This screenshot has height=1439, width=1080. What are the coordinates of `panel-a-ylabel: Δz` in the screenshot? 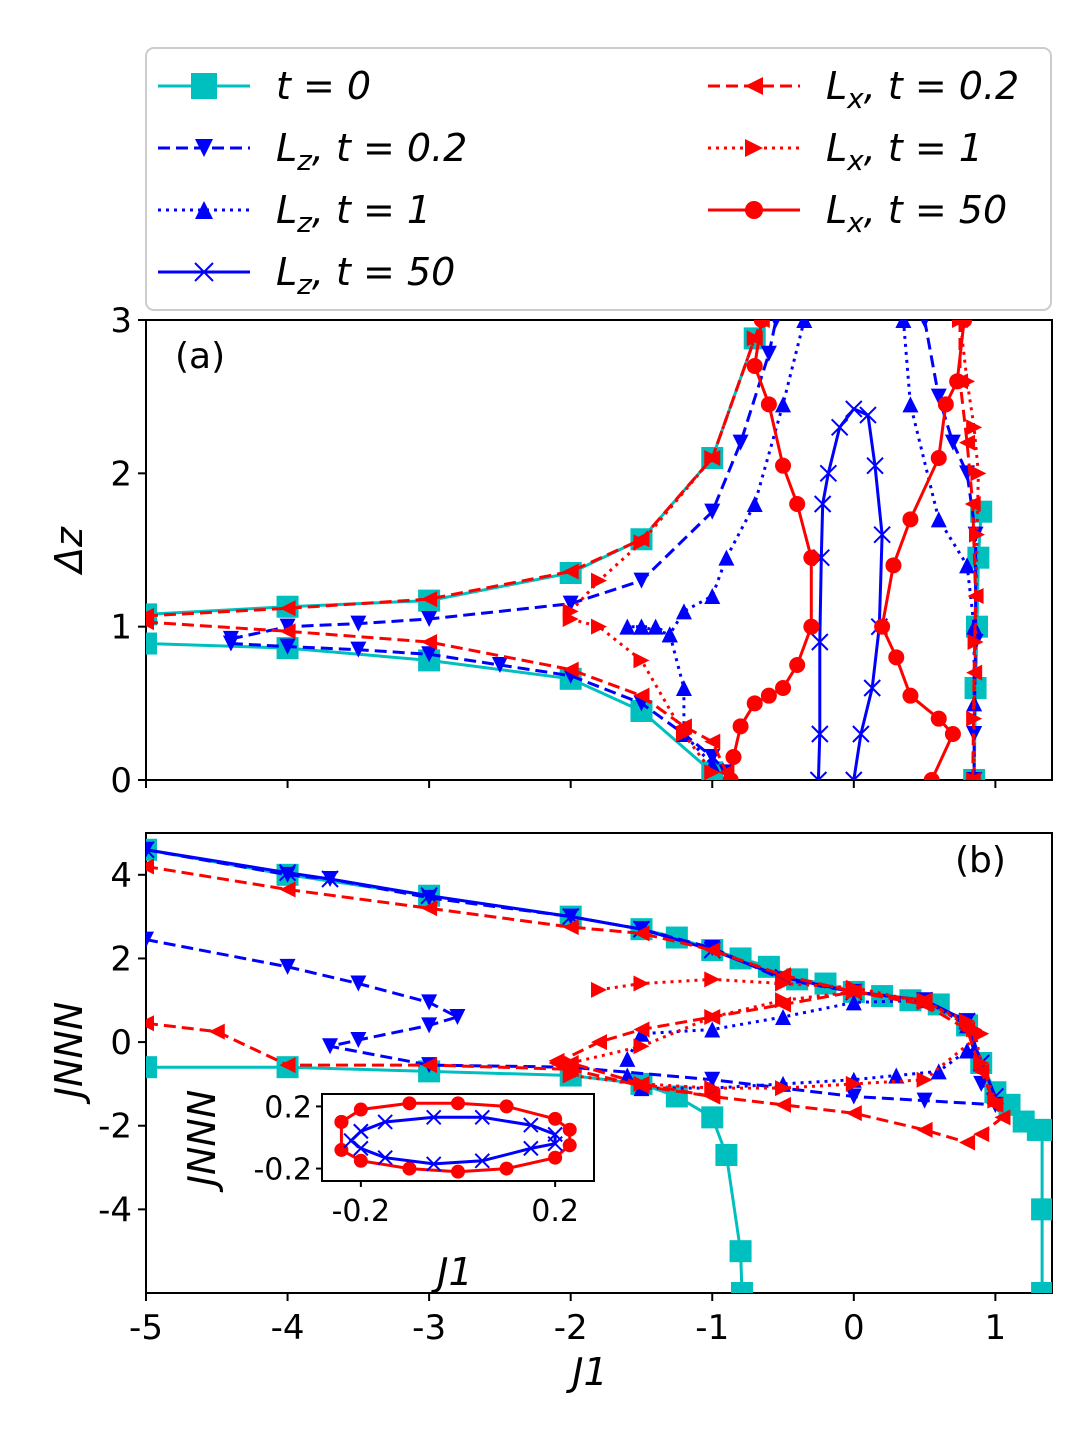 It's located at (69, 551).